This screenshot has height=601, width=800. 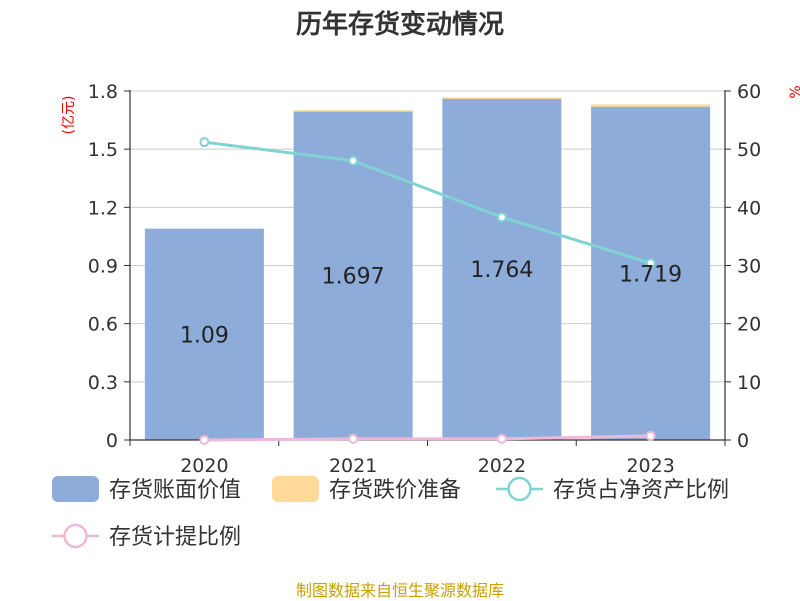 What do you see at coordinates (103, 267) in the screenshot?
I see `left-tick-label: 0.9` at bounding box center [103, 267].